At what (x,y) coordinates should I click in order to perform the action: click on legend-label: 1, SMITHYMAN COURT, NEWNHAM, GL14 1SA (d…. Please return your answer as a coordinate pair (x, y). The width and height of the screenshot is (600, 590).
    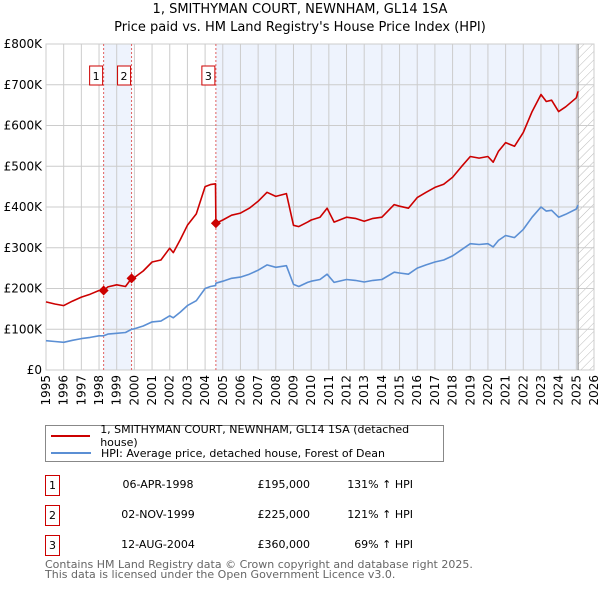
    Looking at the image, I should click on (255, 436).